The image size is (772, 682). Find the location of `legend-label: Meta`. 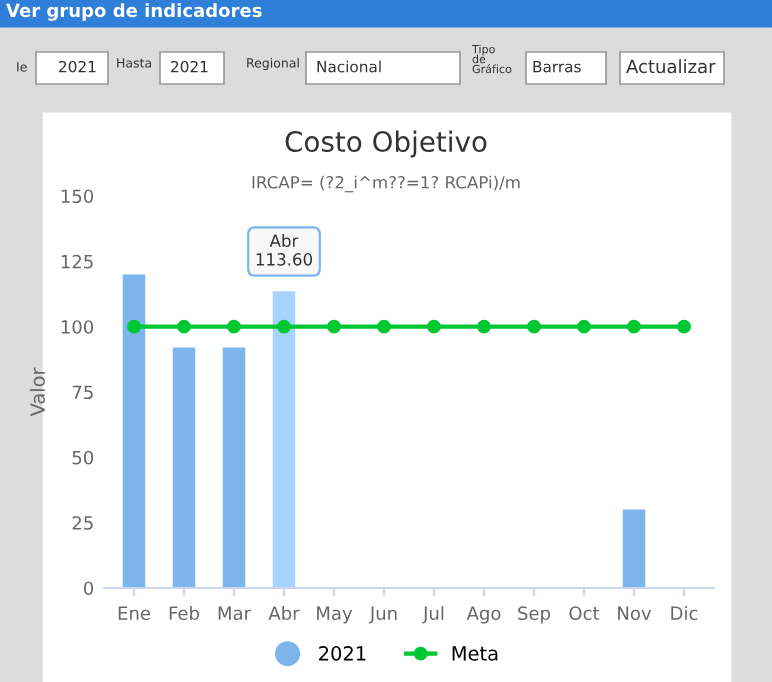

legend-label: Meta is located at coordinates (475, 653).